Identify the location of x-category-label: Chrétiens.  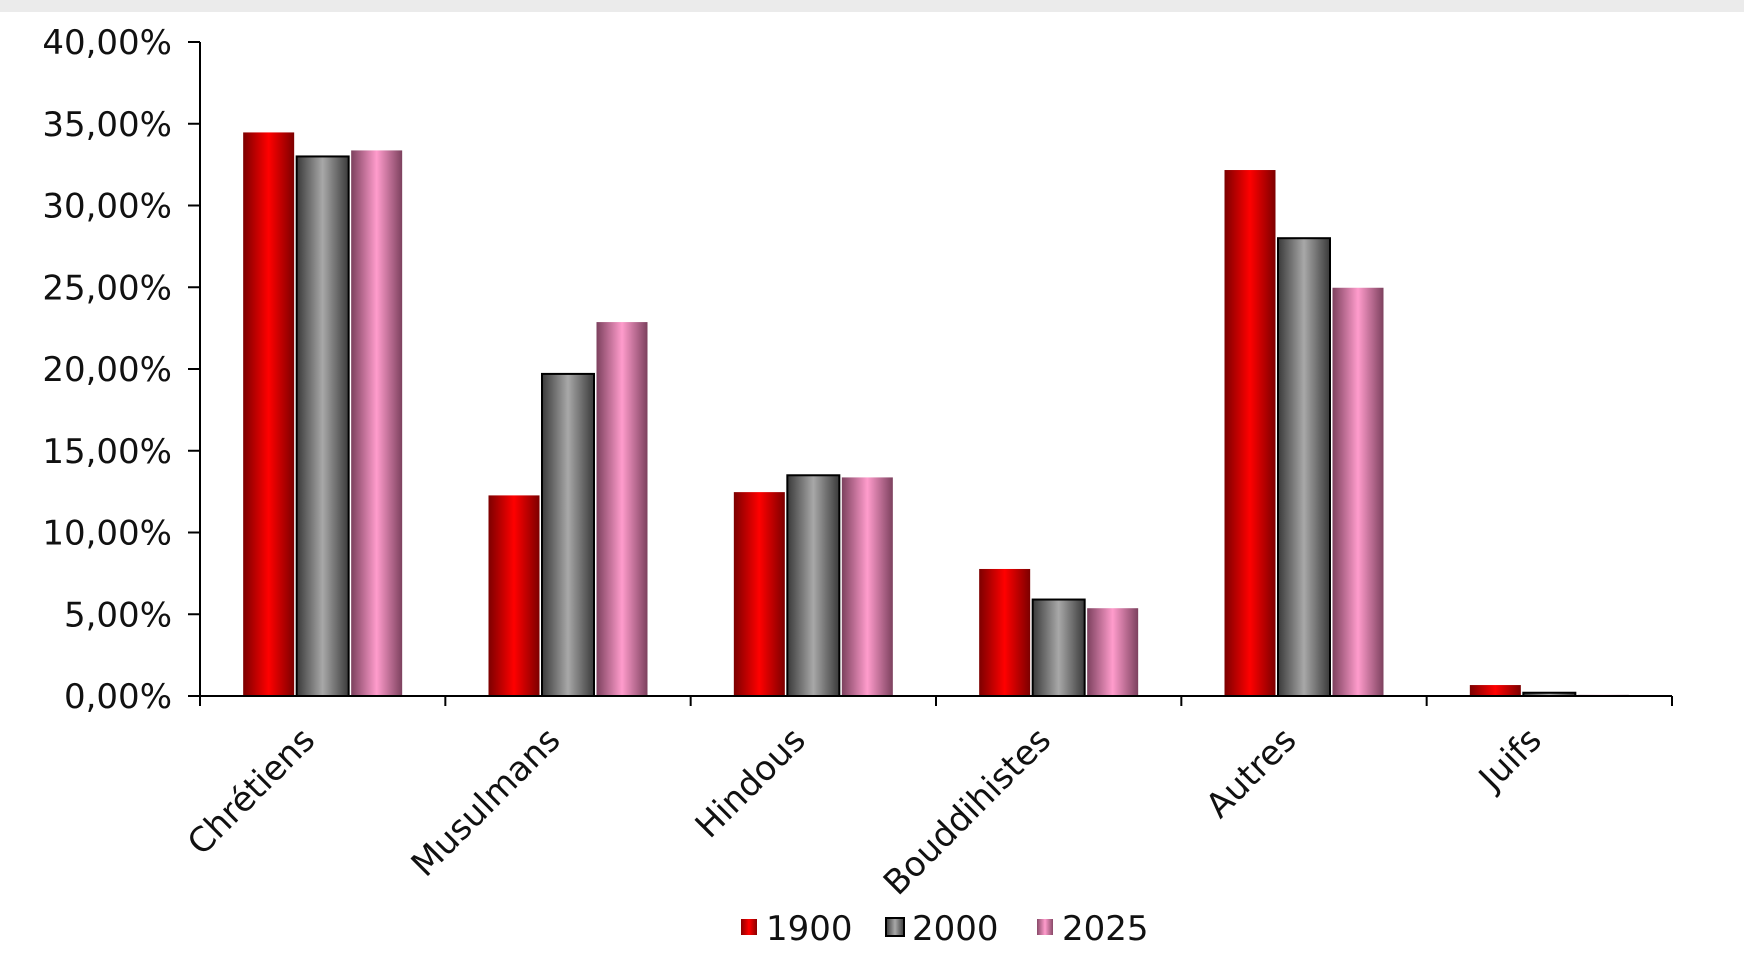
(251, 791).